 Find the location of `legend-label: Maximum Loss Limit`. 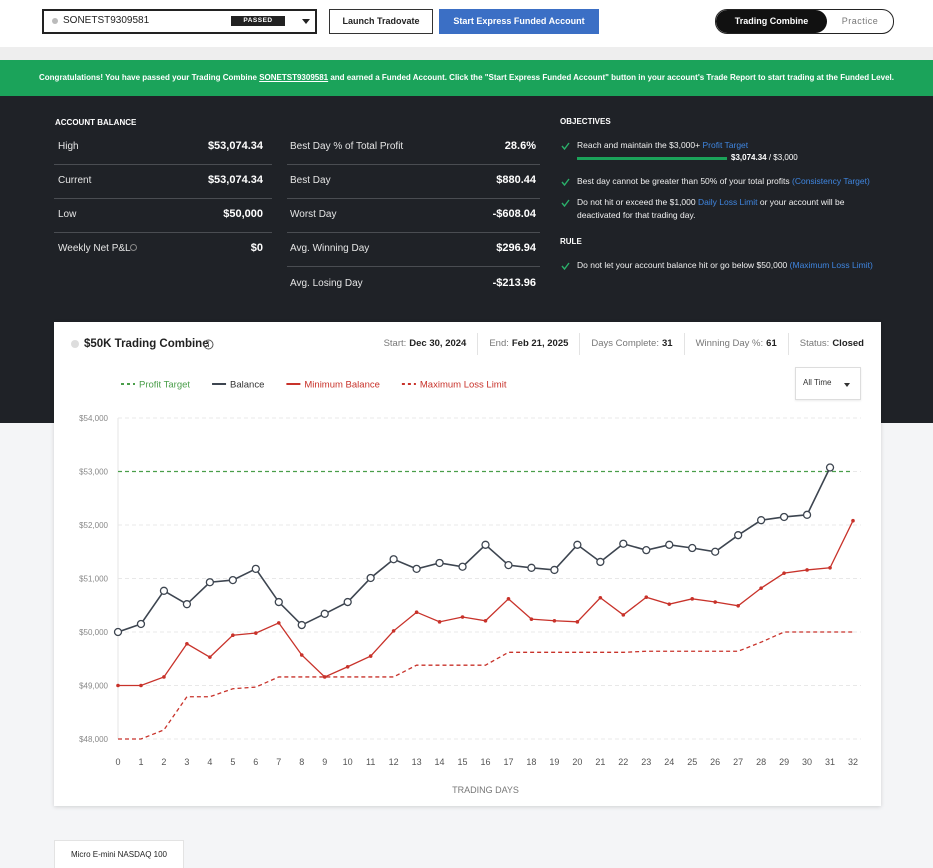

legend-label: Maximum Loss Limit is located at coordinates (463, 385).